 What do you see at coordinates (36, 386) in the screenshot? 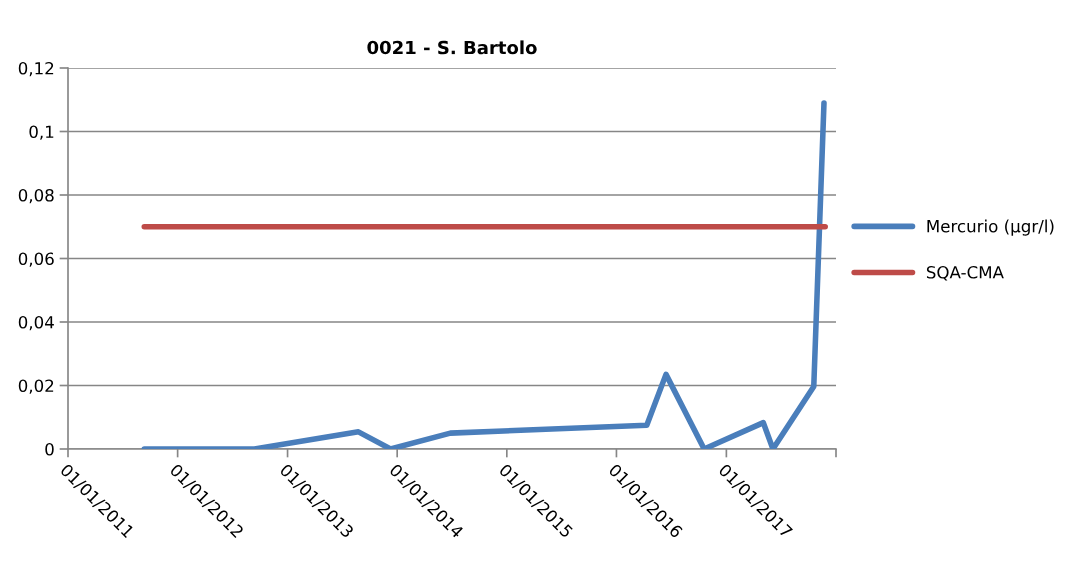
I see `y-tick-label: 0,02` at bounding box center [36, 386].